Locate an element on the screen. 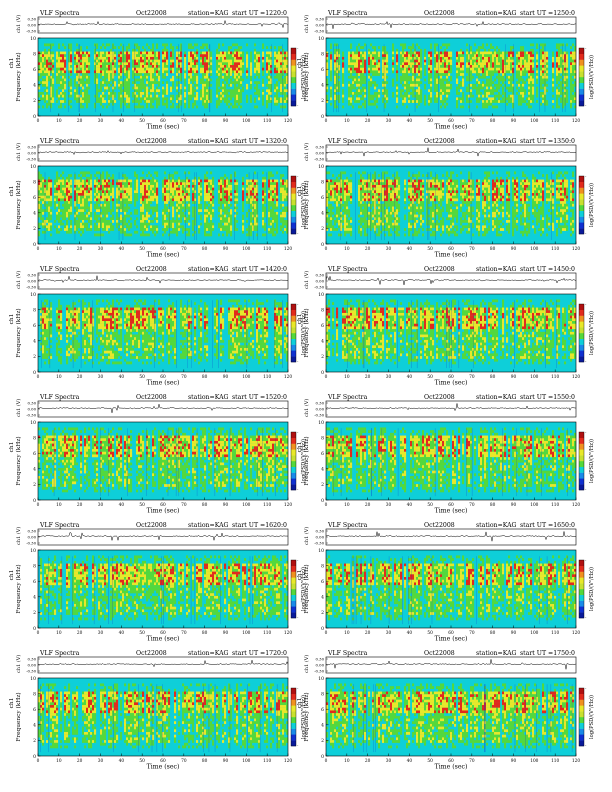 This screenshot has height=792, width=612. strip-tick-label: 0.00 is located at coordinates (32, 153).